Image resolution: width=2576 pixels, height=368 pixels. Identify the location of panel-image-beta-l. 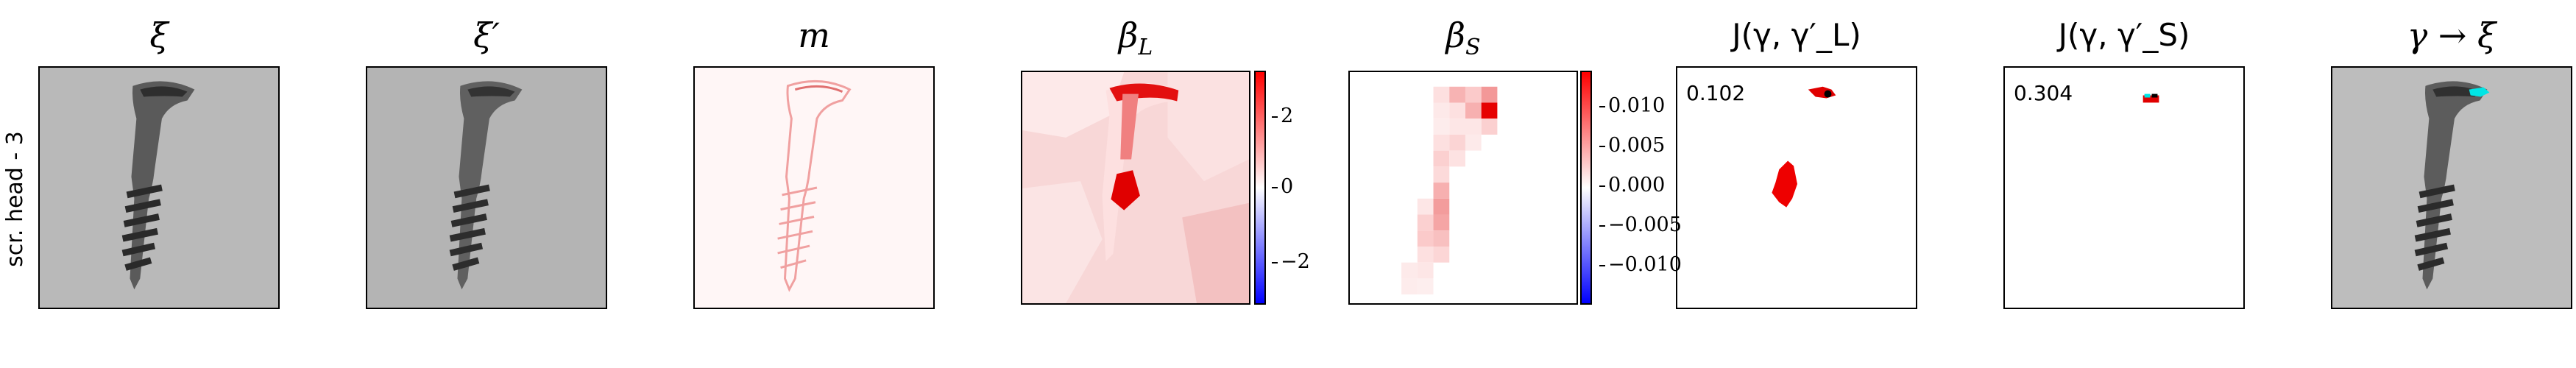
(1135, 188).